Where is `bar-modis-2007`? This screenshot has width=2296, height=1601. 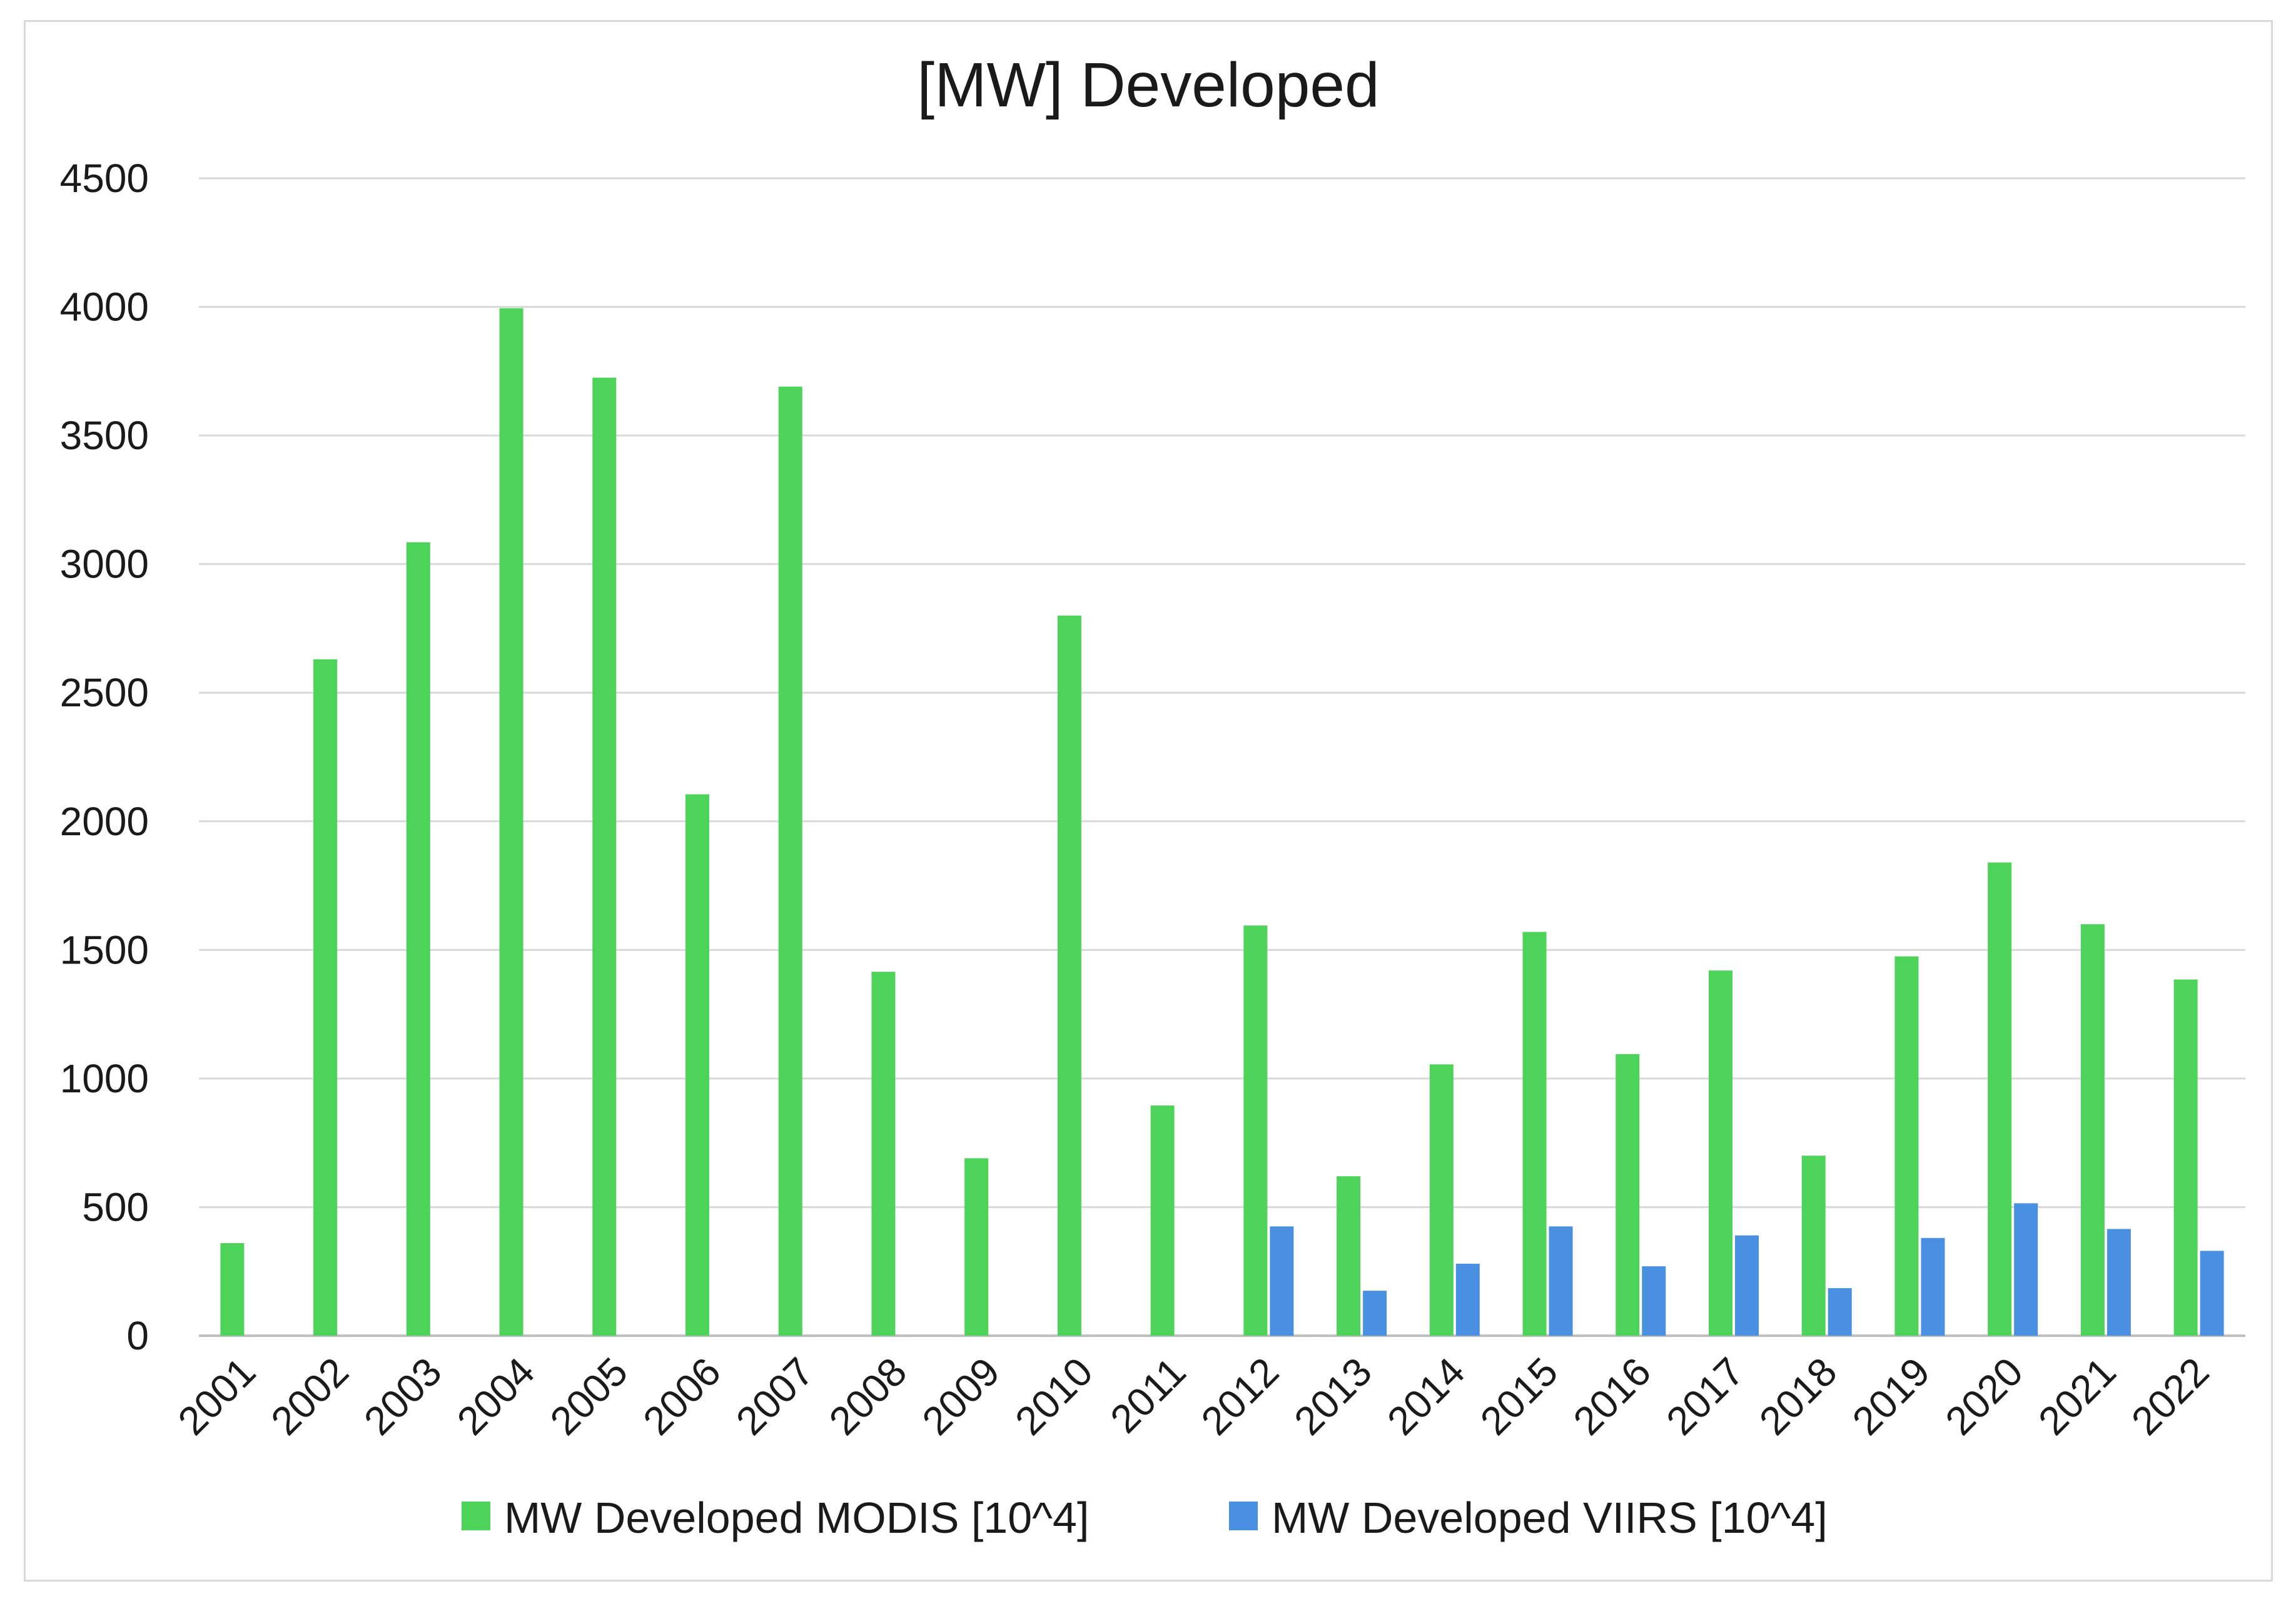 bar-modis-2007 is located at coordinates (790, 861).